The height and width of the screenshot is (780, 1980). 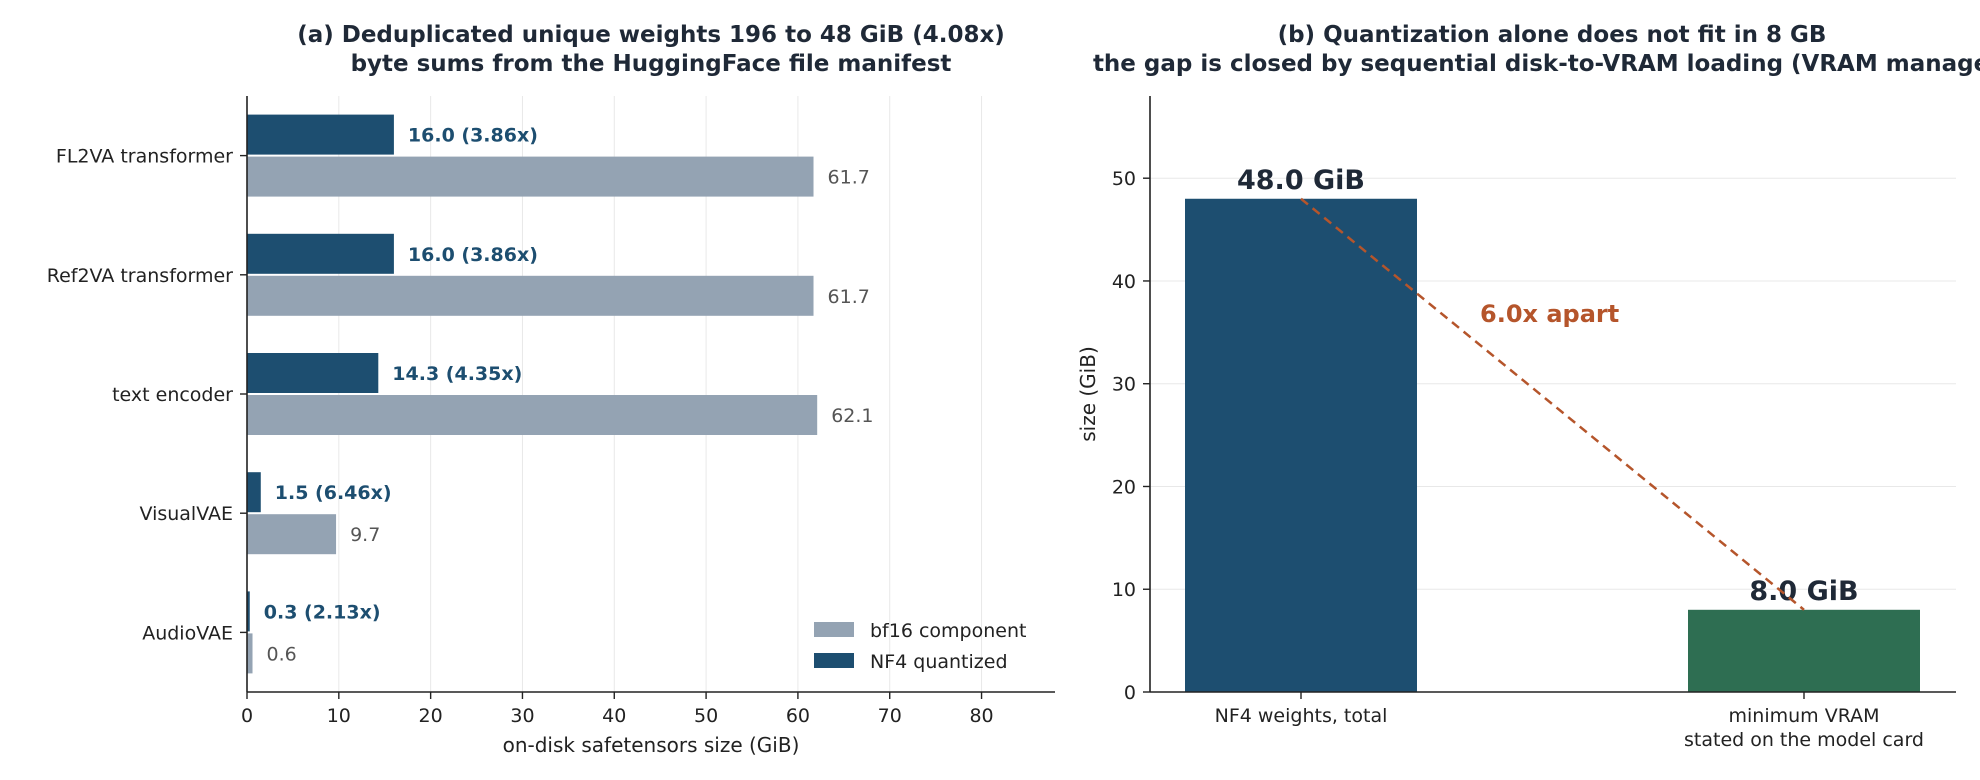 I want to click on label-nf4-text-encoder: 14.3 (4.35x), so click(x=457, y=374).